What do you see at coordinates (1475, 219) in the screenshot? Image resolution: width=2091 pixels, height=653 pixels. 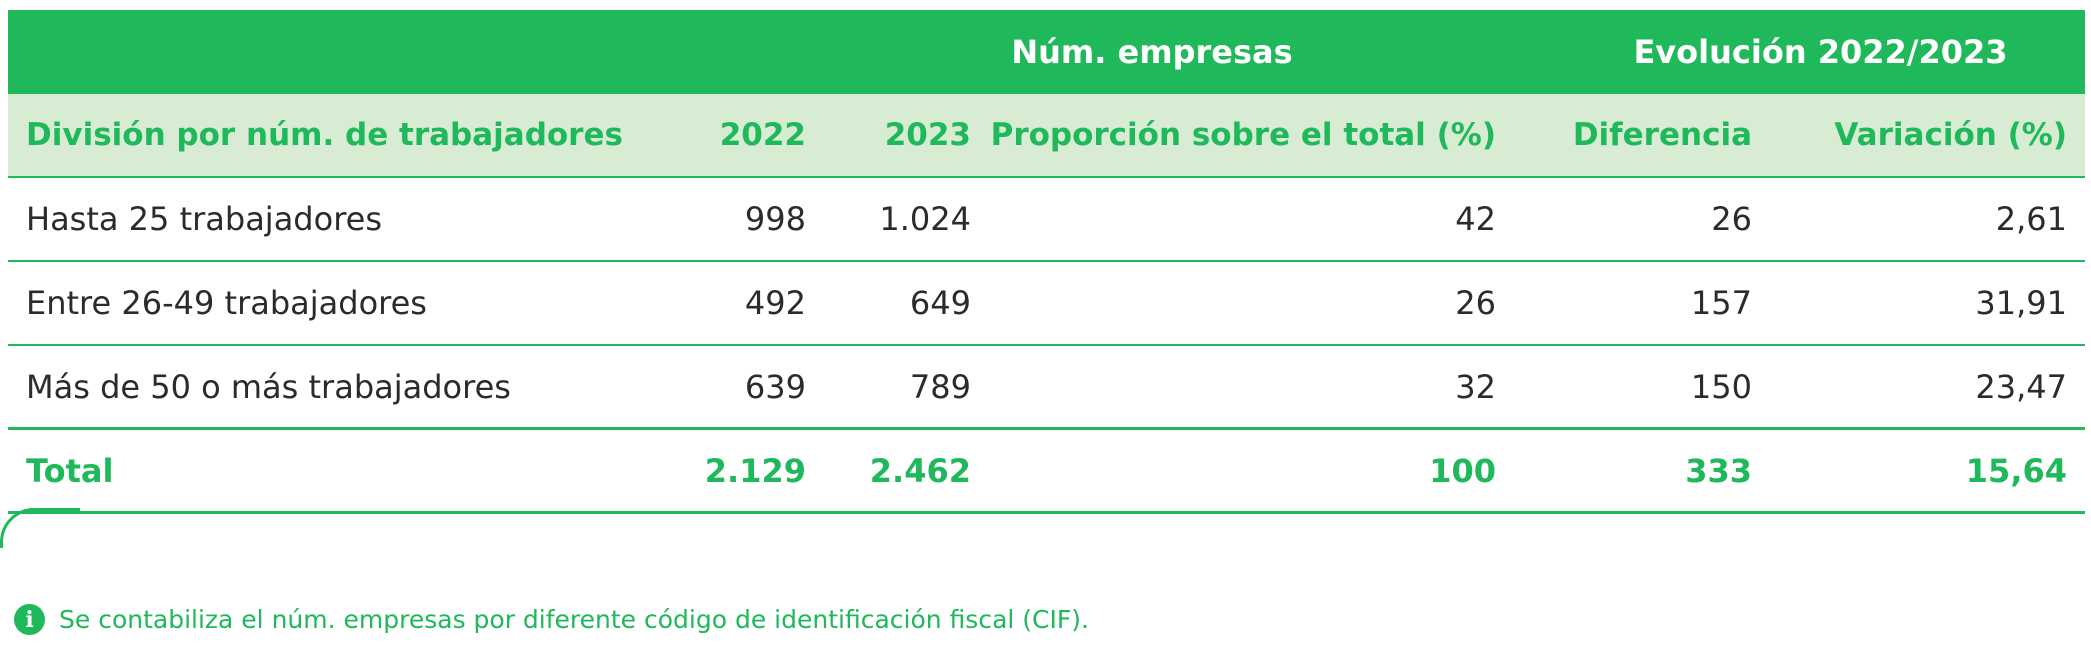 I see `cell-proporcion: 42` at bounding box center [1475, 219].